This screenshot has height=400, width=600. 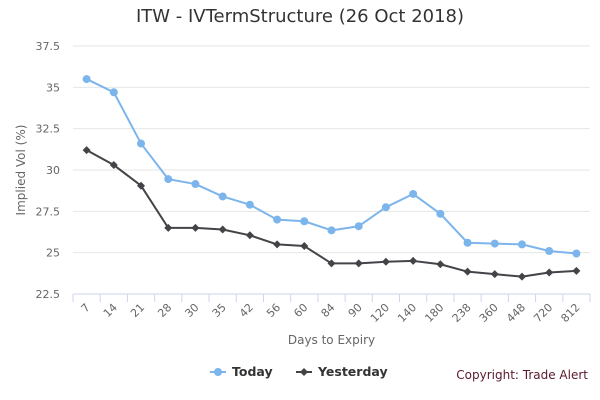 I want to click on x-tick-label: 448, so click(x=516, y=313).